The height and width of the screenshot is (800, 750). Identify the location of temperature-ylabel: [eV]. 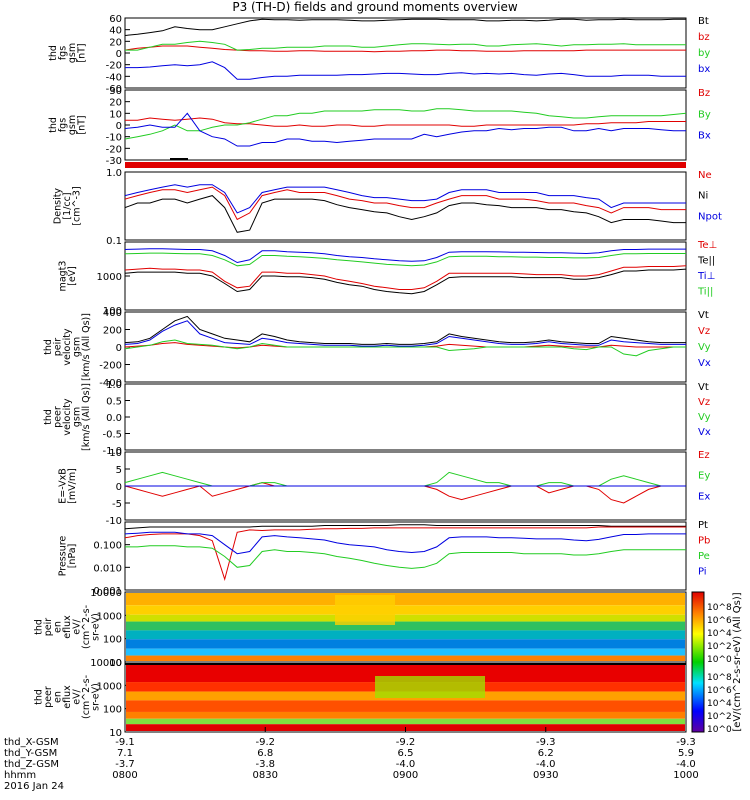
(72, 276).